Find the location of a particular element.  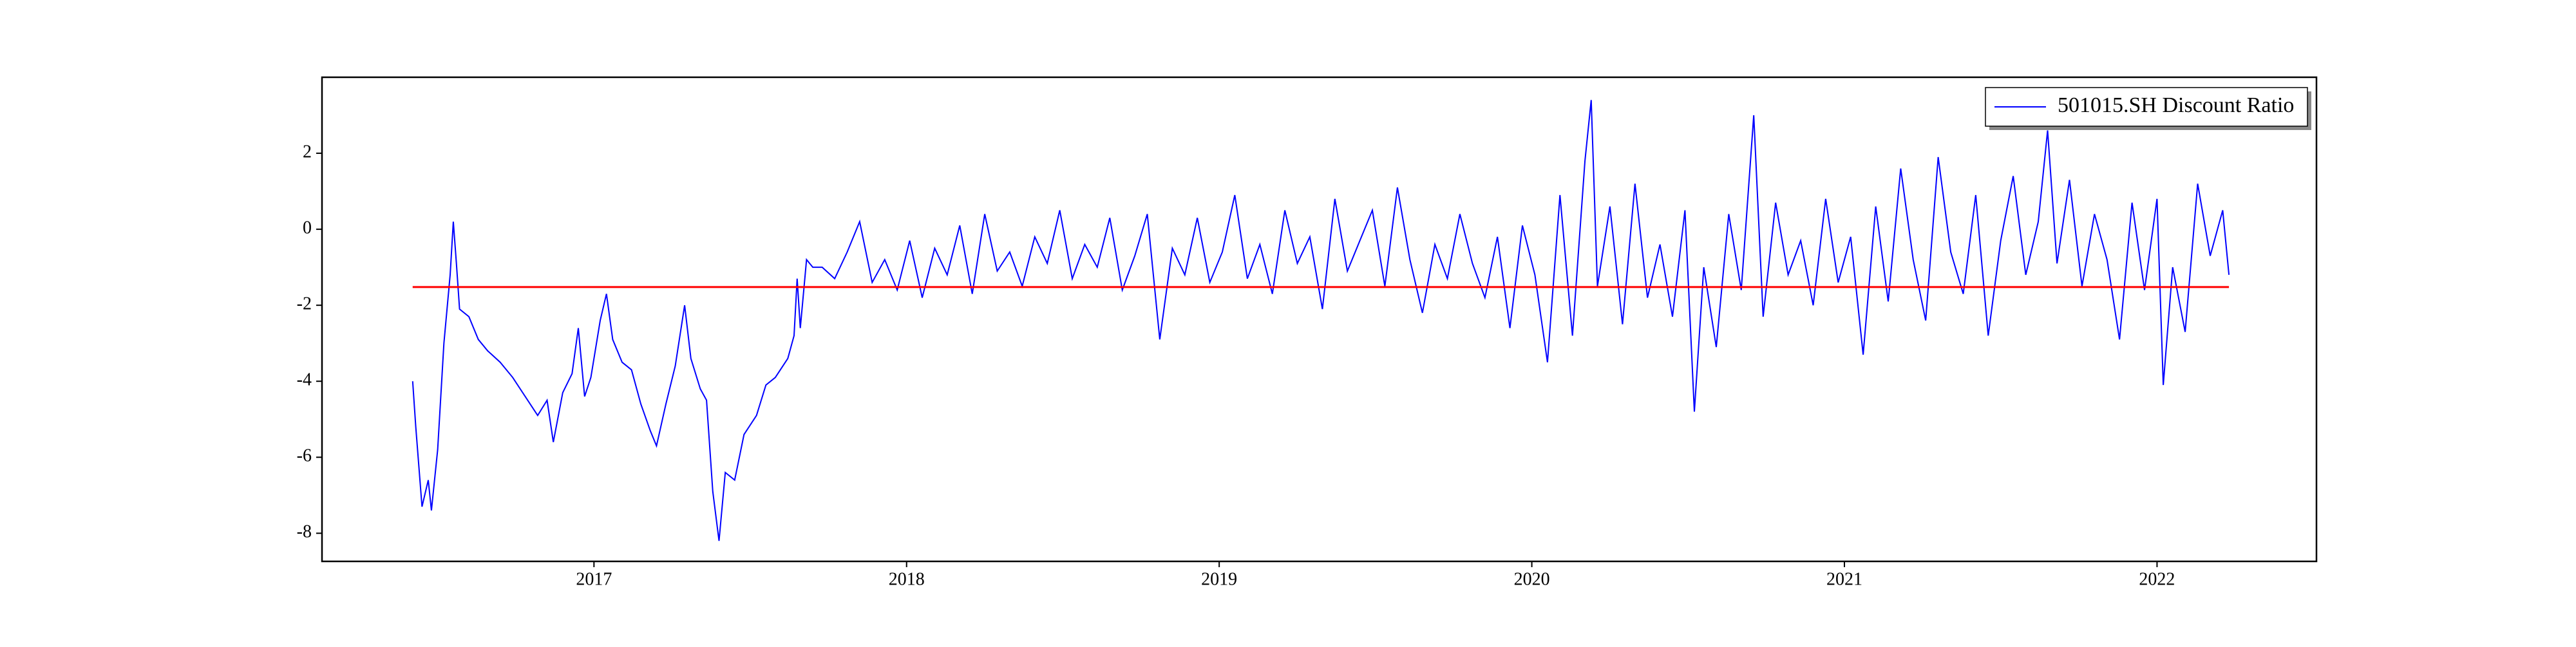

x-tick-label: 2019 is located at coordinates (1219, 579).